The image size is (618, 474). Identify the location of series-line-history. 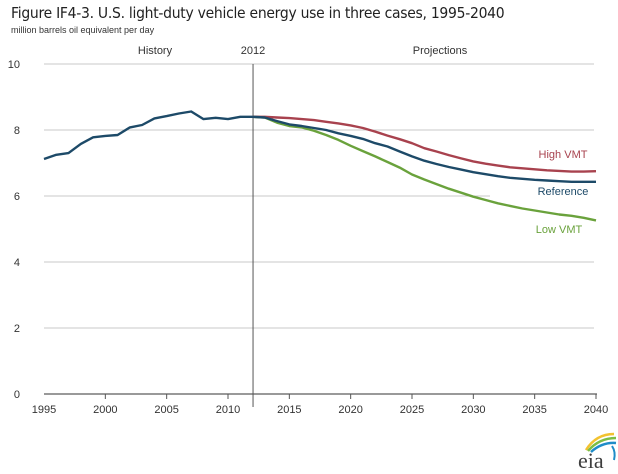
(148, 135).